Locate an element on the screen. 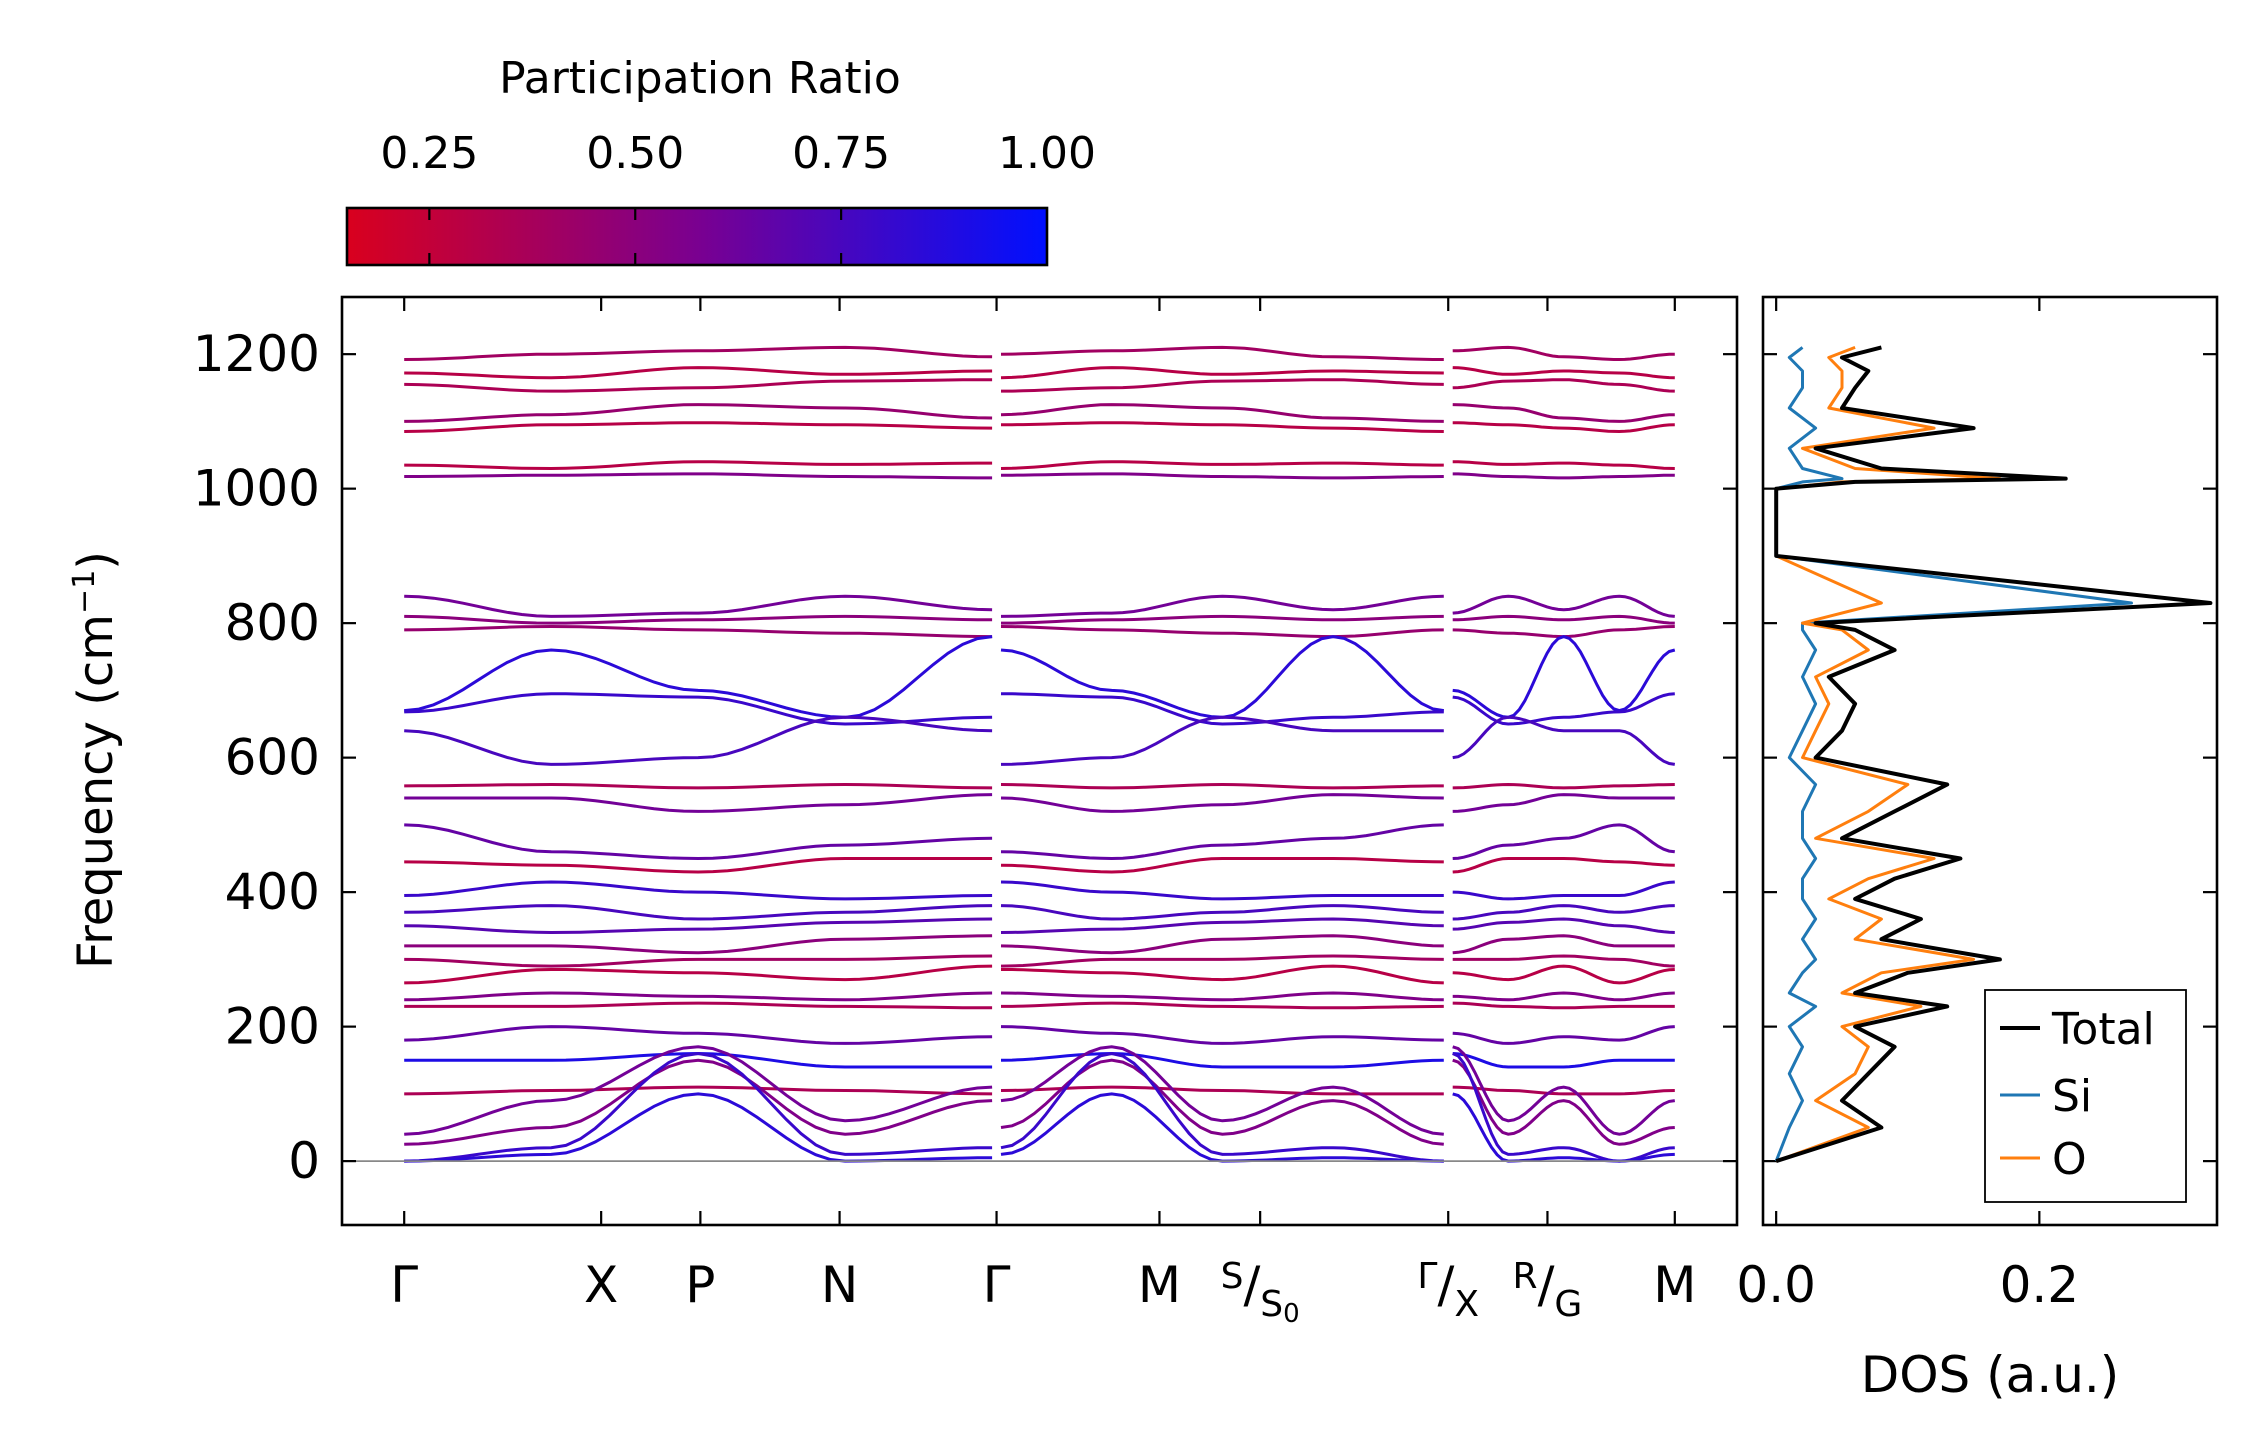 The image size is (2259, 1455). y-axis-label: Frequency (cm−1) is located at coordinates (95, 760).